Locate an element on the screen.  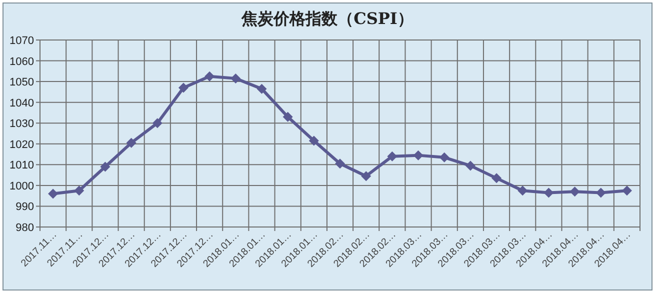
chart-title: 焦炭价格指数（CSPI） is located at coordinates (327, 18).